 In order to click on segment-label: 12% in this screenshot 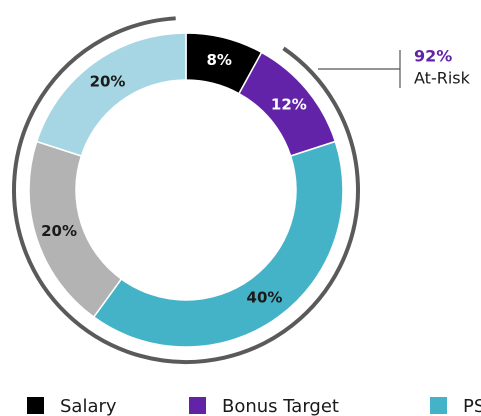, I will do `click(289, 104)`.